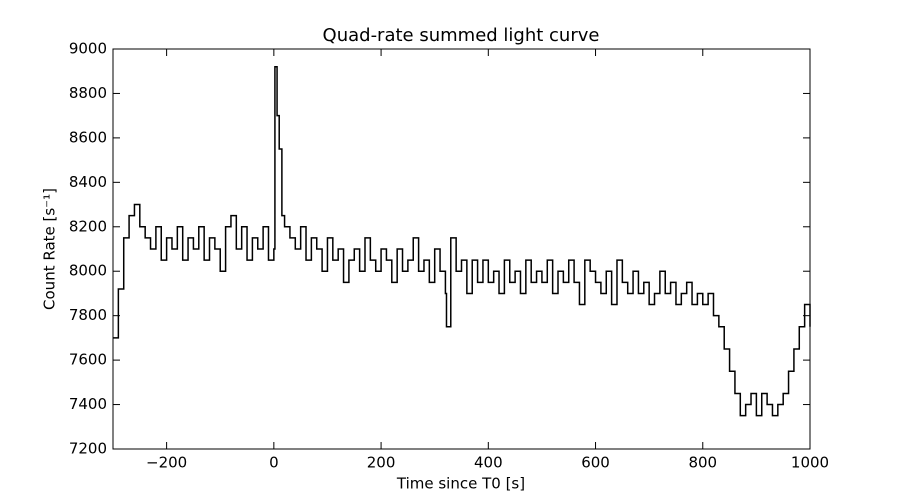 The height and width of the screenshot is (500, 900). Describe the element at coordinates (274, 463) in the screenshot. I see `x-tick-label: 0` at that location.